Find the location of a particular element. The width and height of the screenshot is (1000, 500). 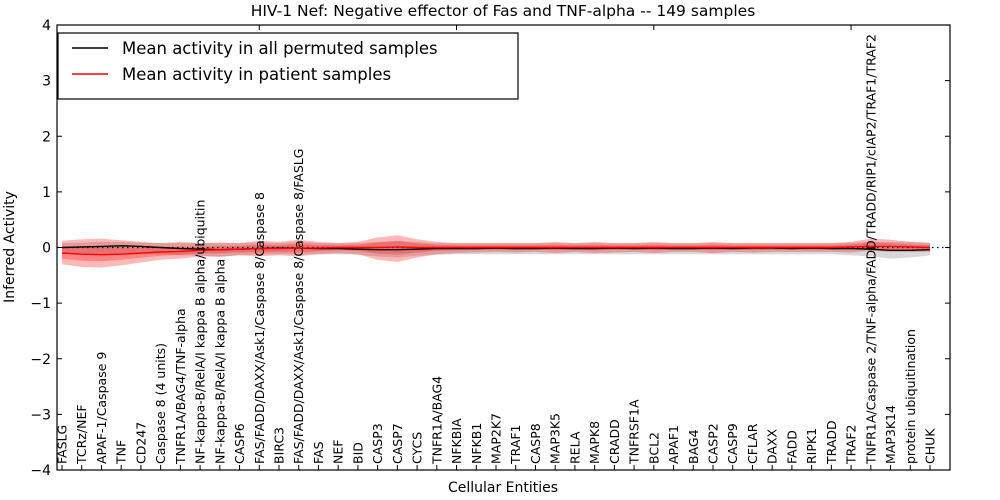

confidence-bands is located at coordinates (496, 251).